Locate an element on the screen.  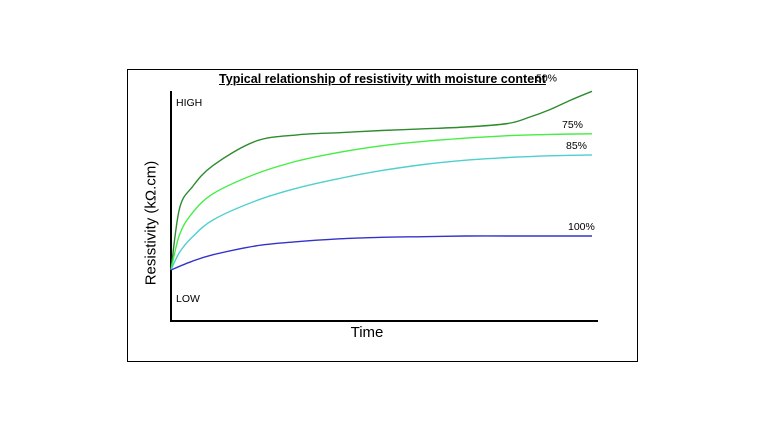
series-line-85pct is located at coordinates (381, 212).